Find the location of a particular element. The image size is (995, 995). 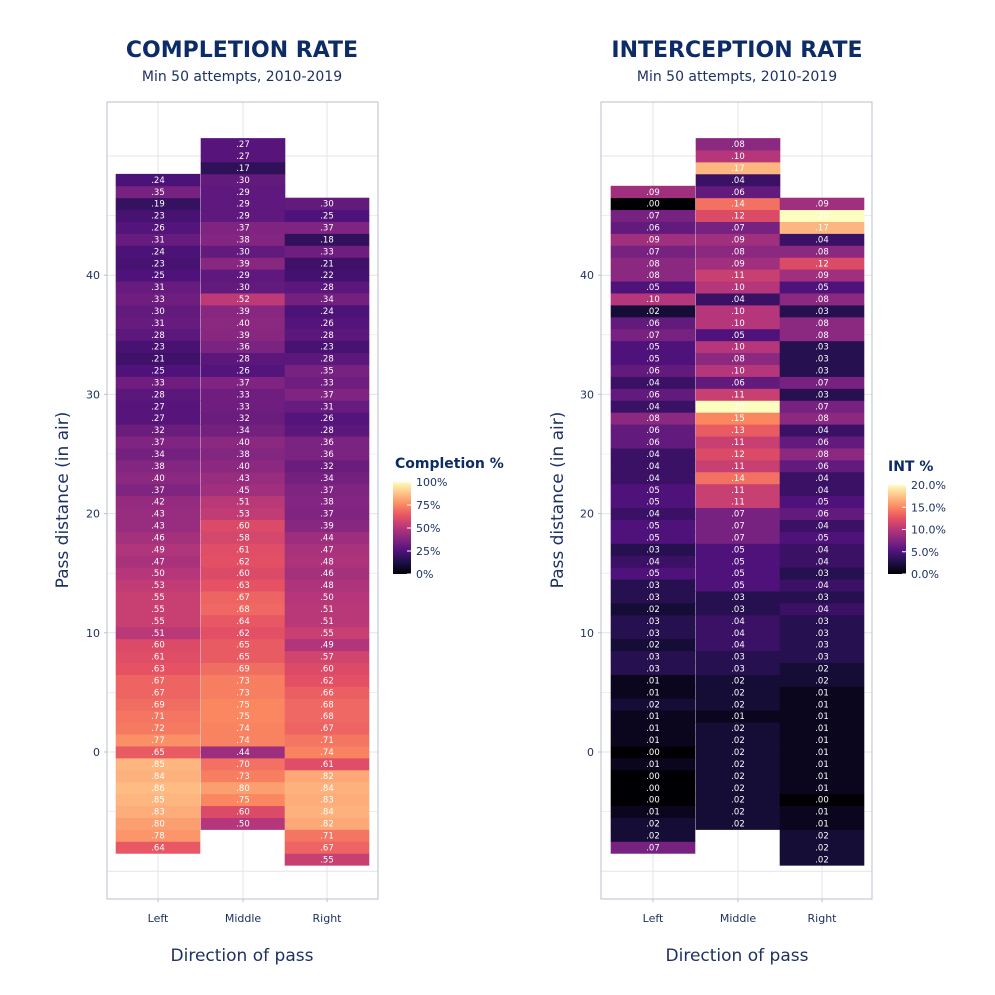

cell-value-label: .80 is located at coordinates (158, 825).